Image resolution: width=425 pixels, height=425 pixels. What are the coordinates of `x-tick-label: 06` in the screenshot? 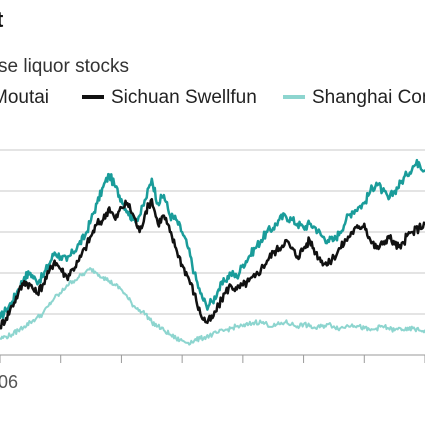 It's located at (9, 382).